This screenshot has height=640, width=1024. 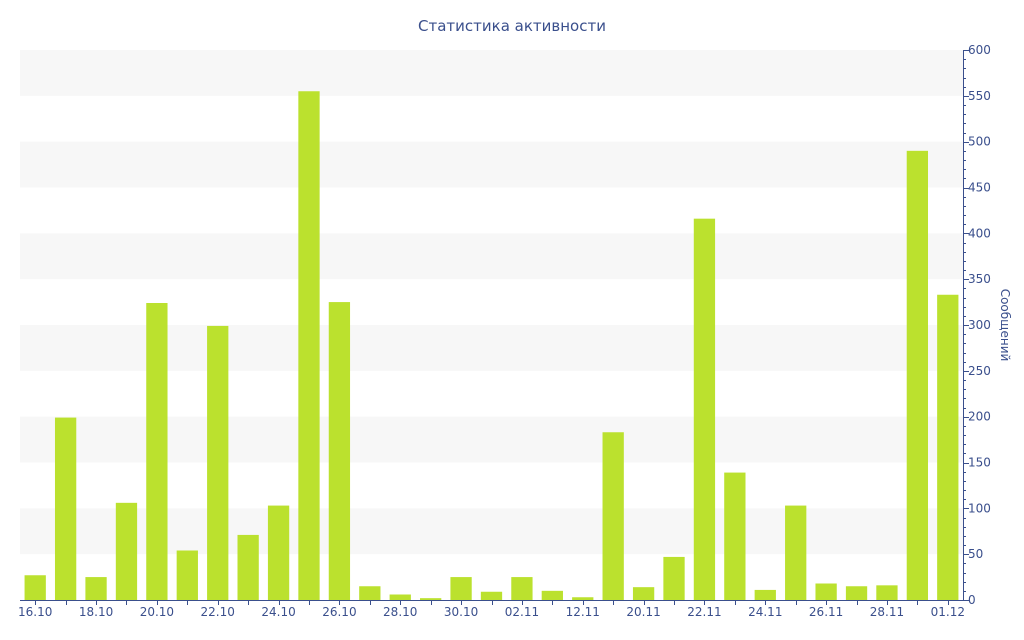 I want to click on x-tick-label: 22.10, so click(x=218, y=612).